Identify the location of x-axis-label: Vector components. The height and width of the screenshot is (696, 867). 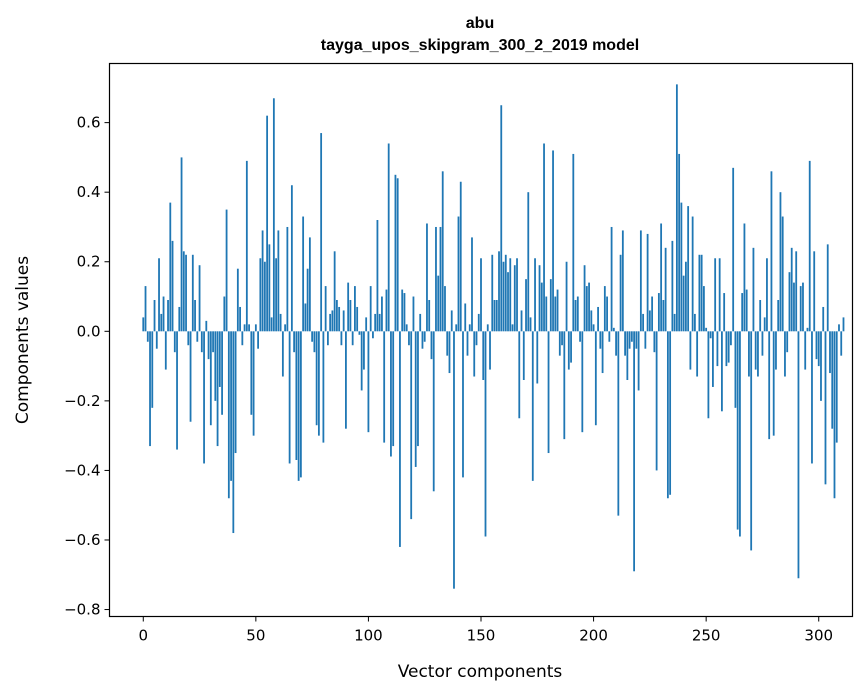
(480, 672).